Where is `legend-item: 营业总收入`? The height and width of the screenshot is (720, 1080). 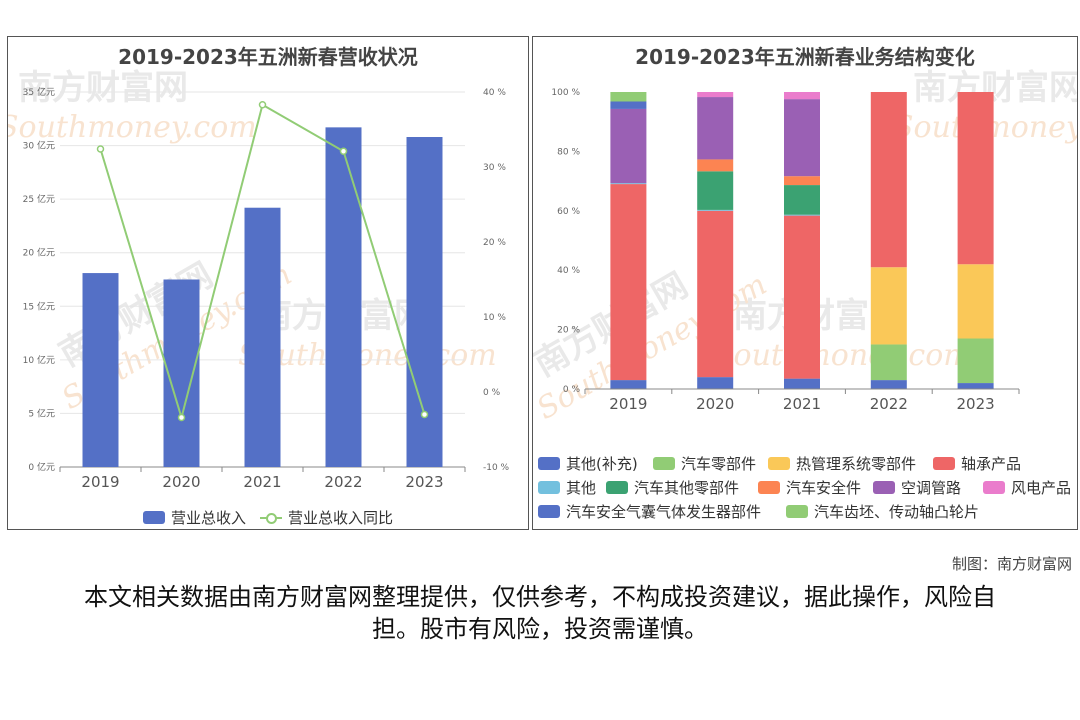
legend-item: 营业总收入 is located at coordinates (194, 517).